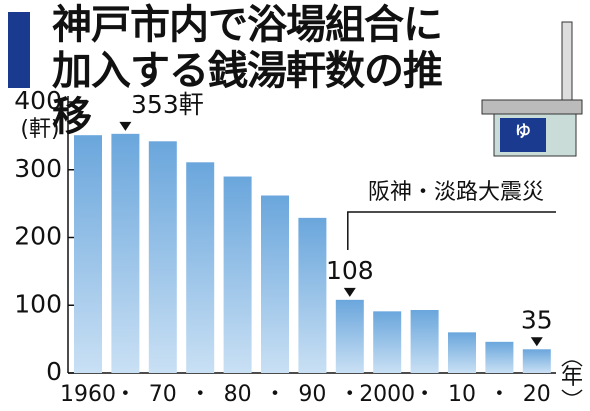 The width and height of the screenshot is (590, 411). What do you see at coordinates (572, 377) in the screenshot?
I see `x-unit: 年` at bounding box center [572, 377].